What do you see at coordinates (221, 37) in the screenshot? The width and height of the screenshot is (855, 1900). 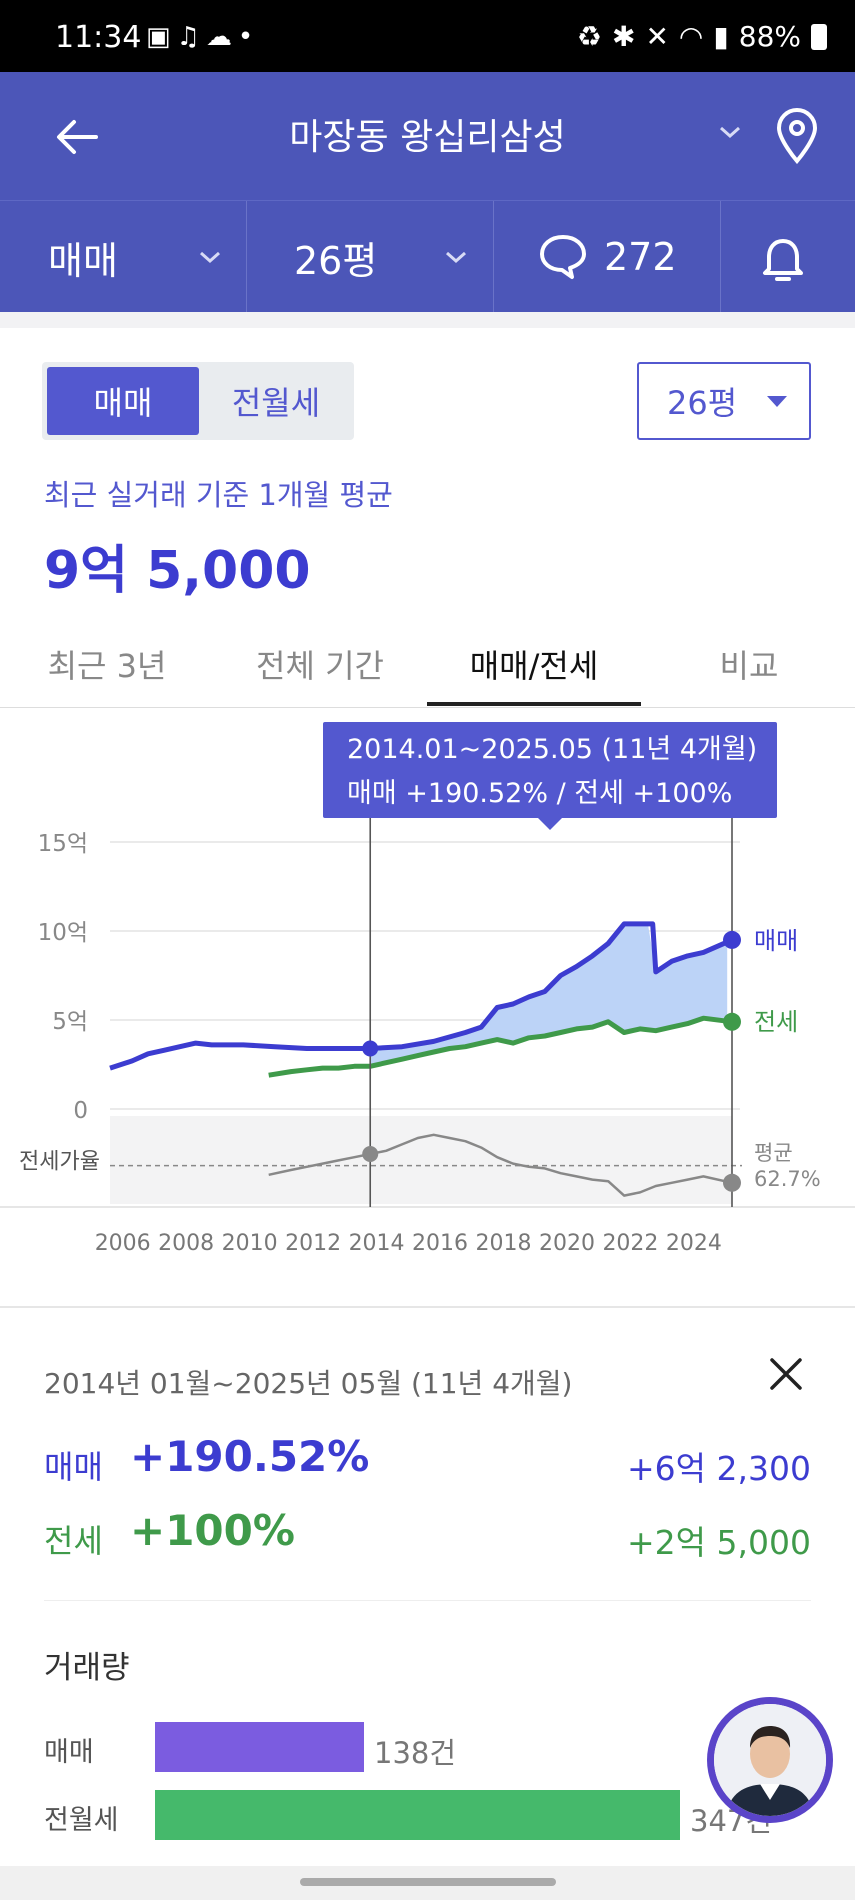 I see `weather-icon: ☁` at bounding box center [221, 37].